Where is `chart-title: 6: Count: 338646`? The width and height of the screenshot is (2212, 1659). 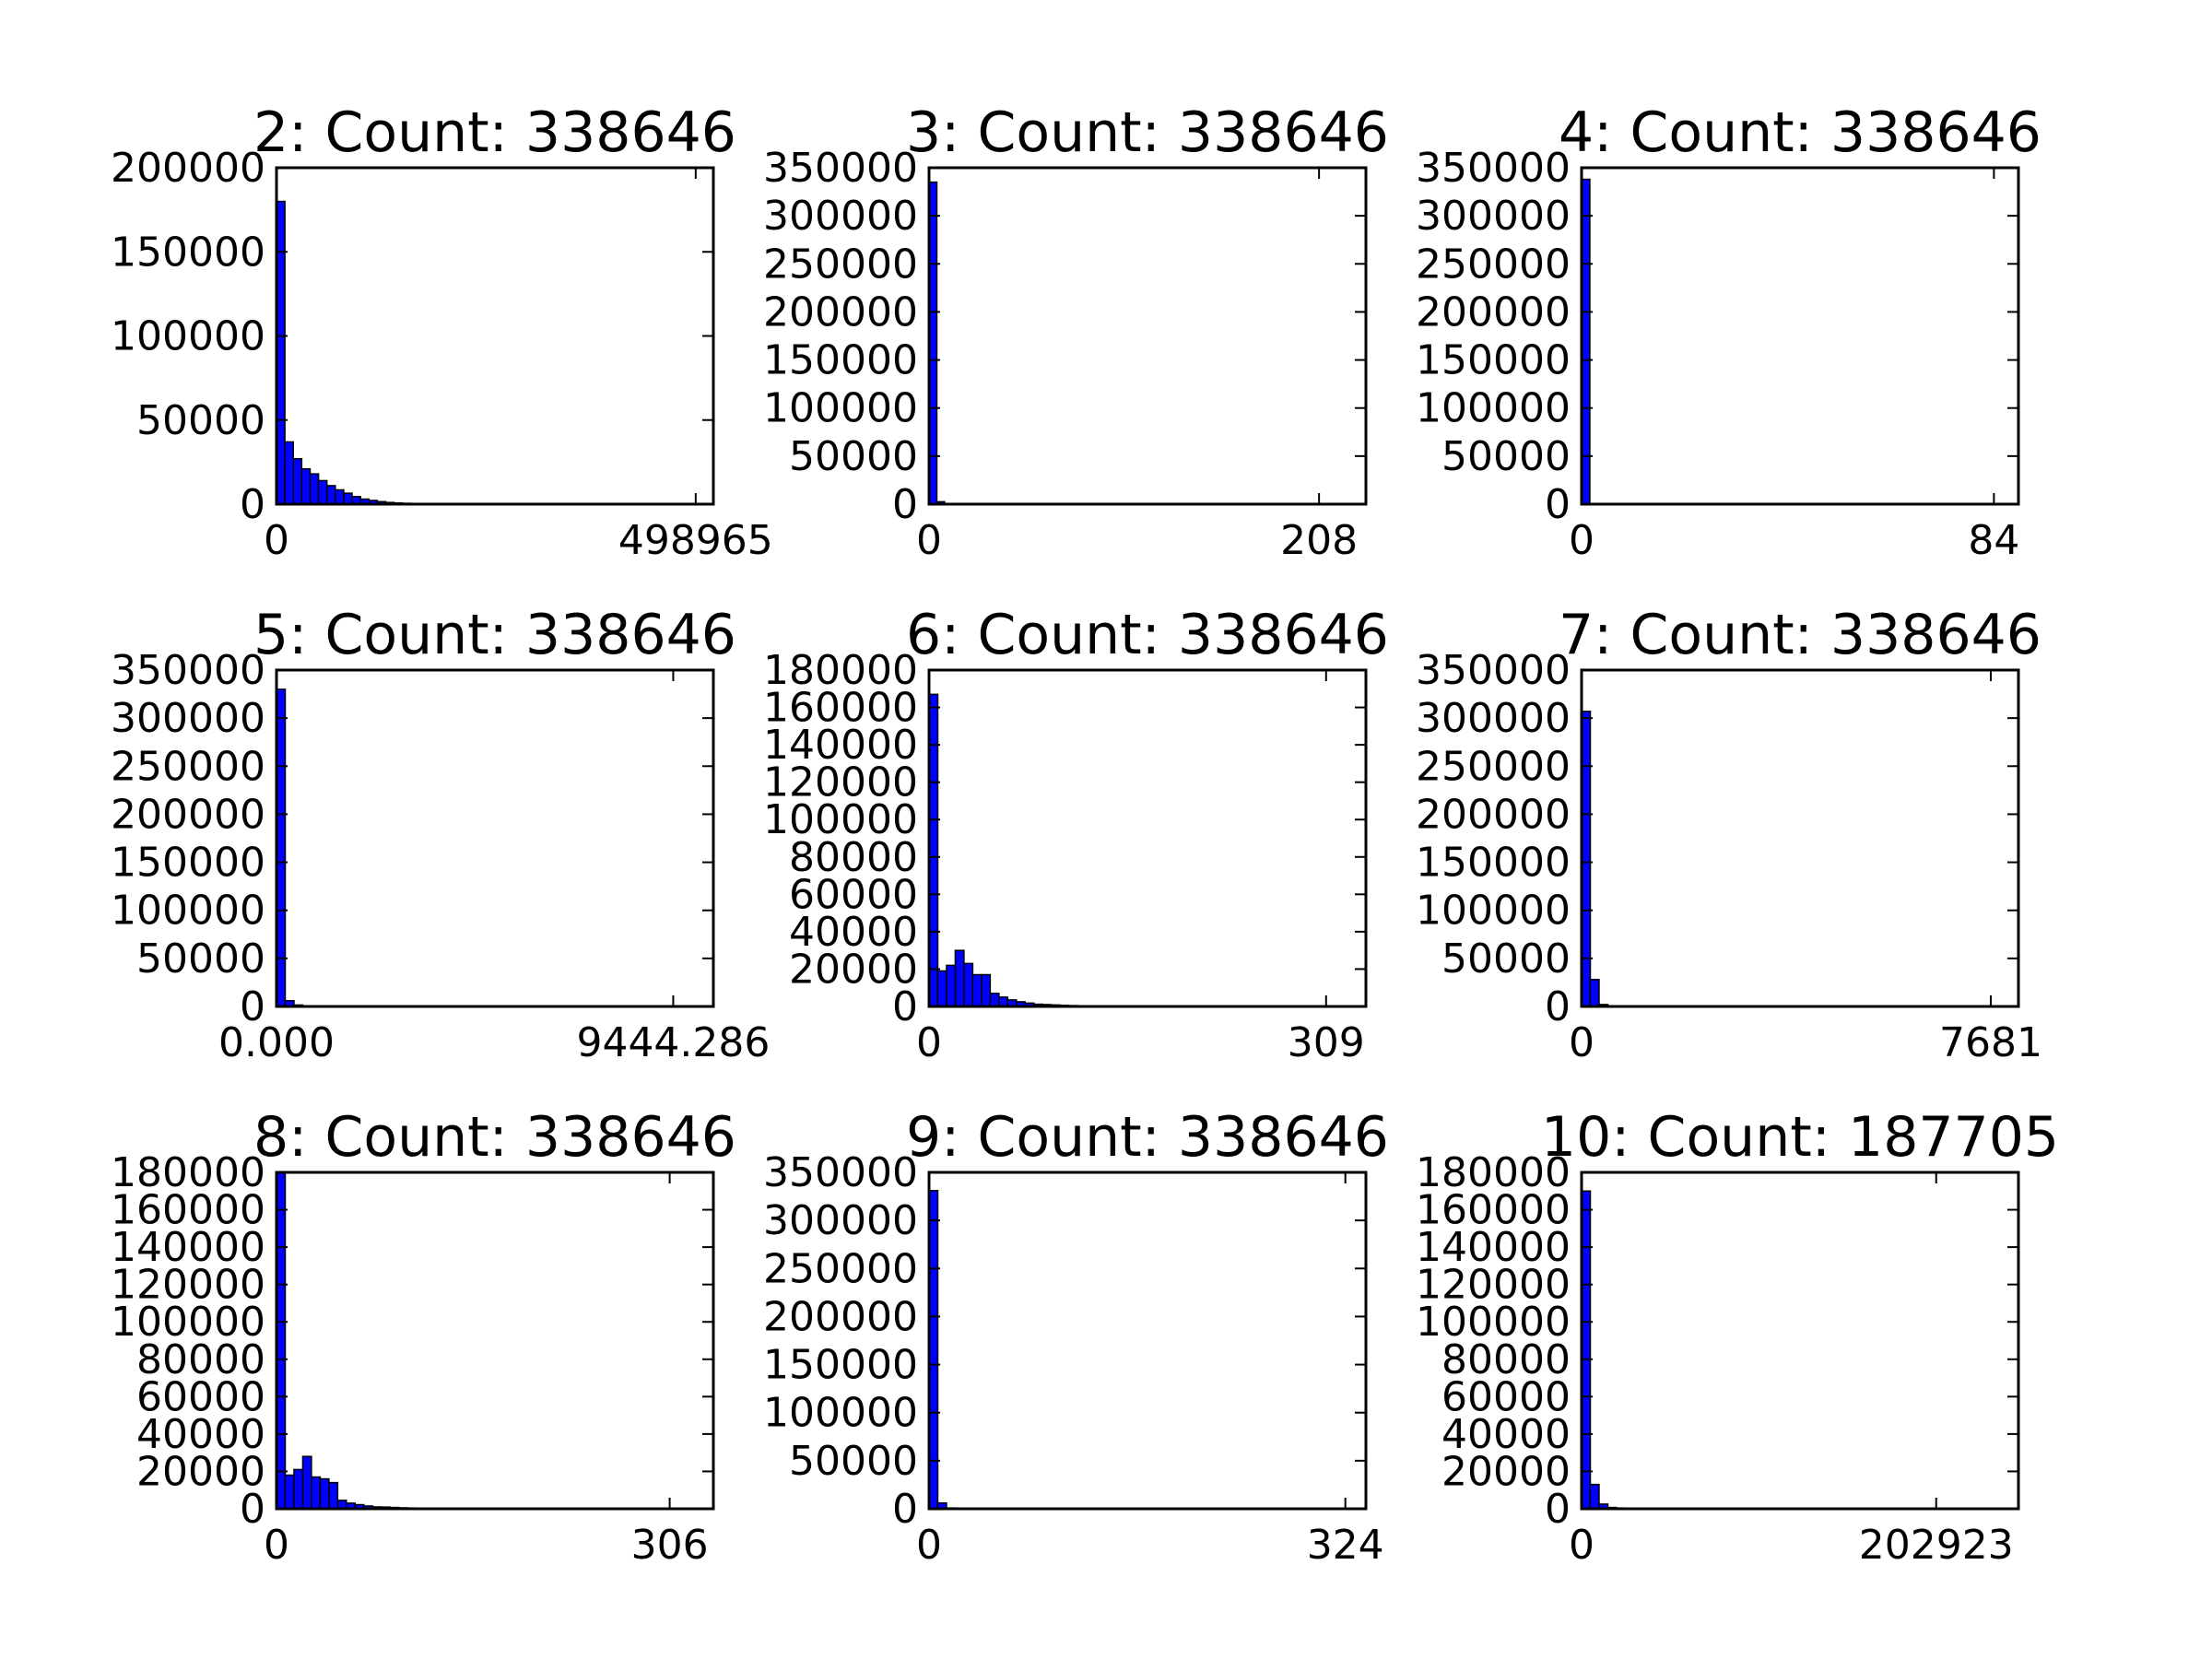 chart-title: 6: Count: 338646 is located at coordinates (1147, 635).